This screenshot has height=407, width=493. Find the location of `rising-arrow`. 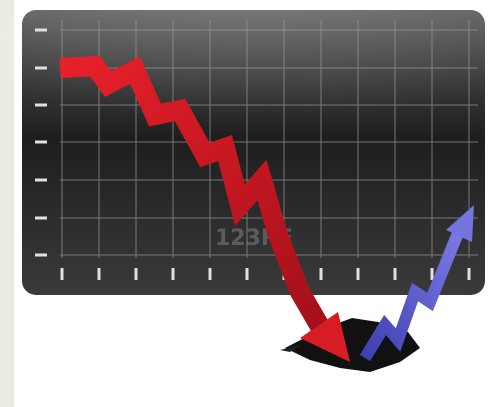

rising-arrow is located at coordinates (412, 293).